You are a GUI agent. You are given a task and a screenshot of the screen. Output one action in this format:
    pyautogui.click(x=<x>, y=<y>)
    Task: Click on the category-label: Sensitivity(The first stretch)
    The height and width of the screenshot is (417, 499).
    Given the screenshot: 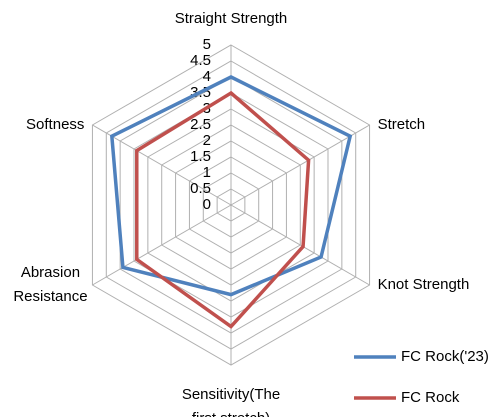 What is the action you would take?
    pyautogui.click(x=231, y=401)
    